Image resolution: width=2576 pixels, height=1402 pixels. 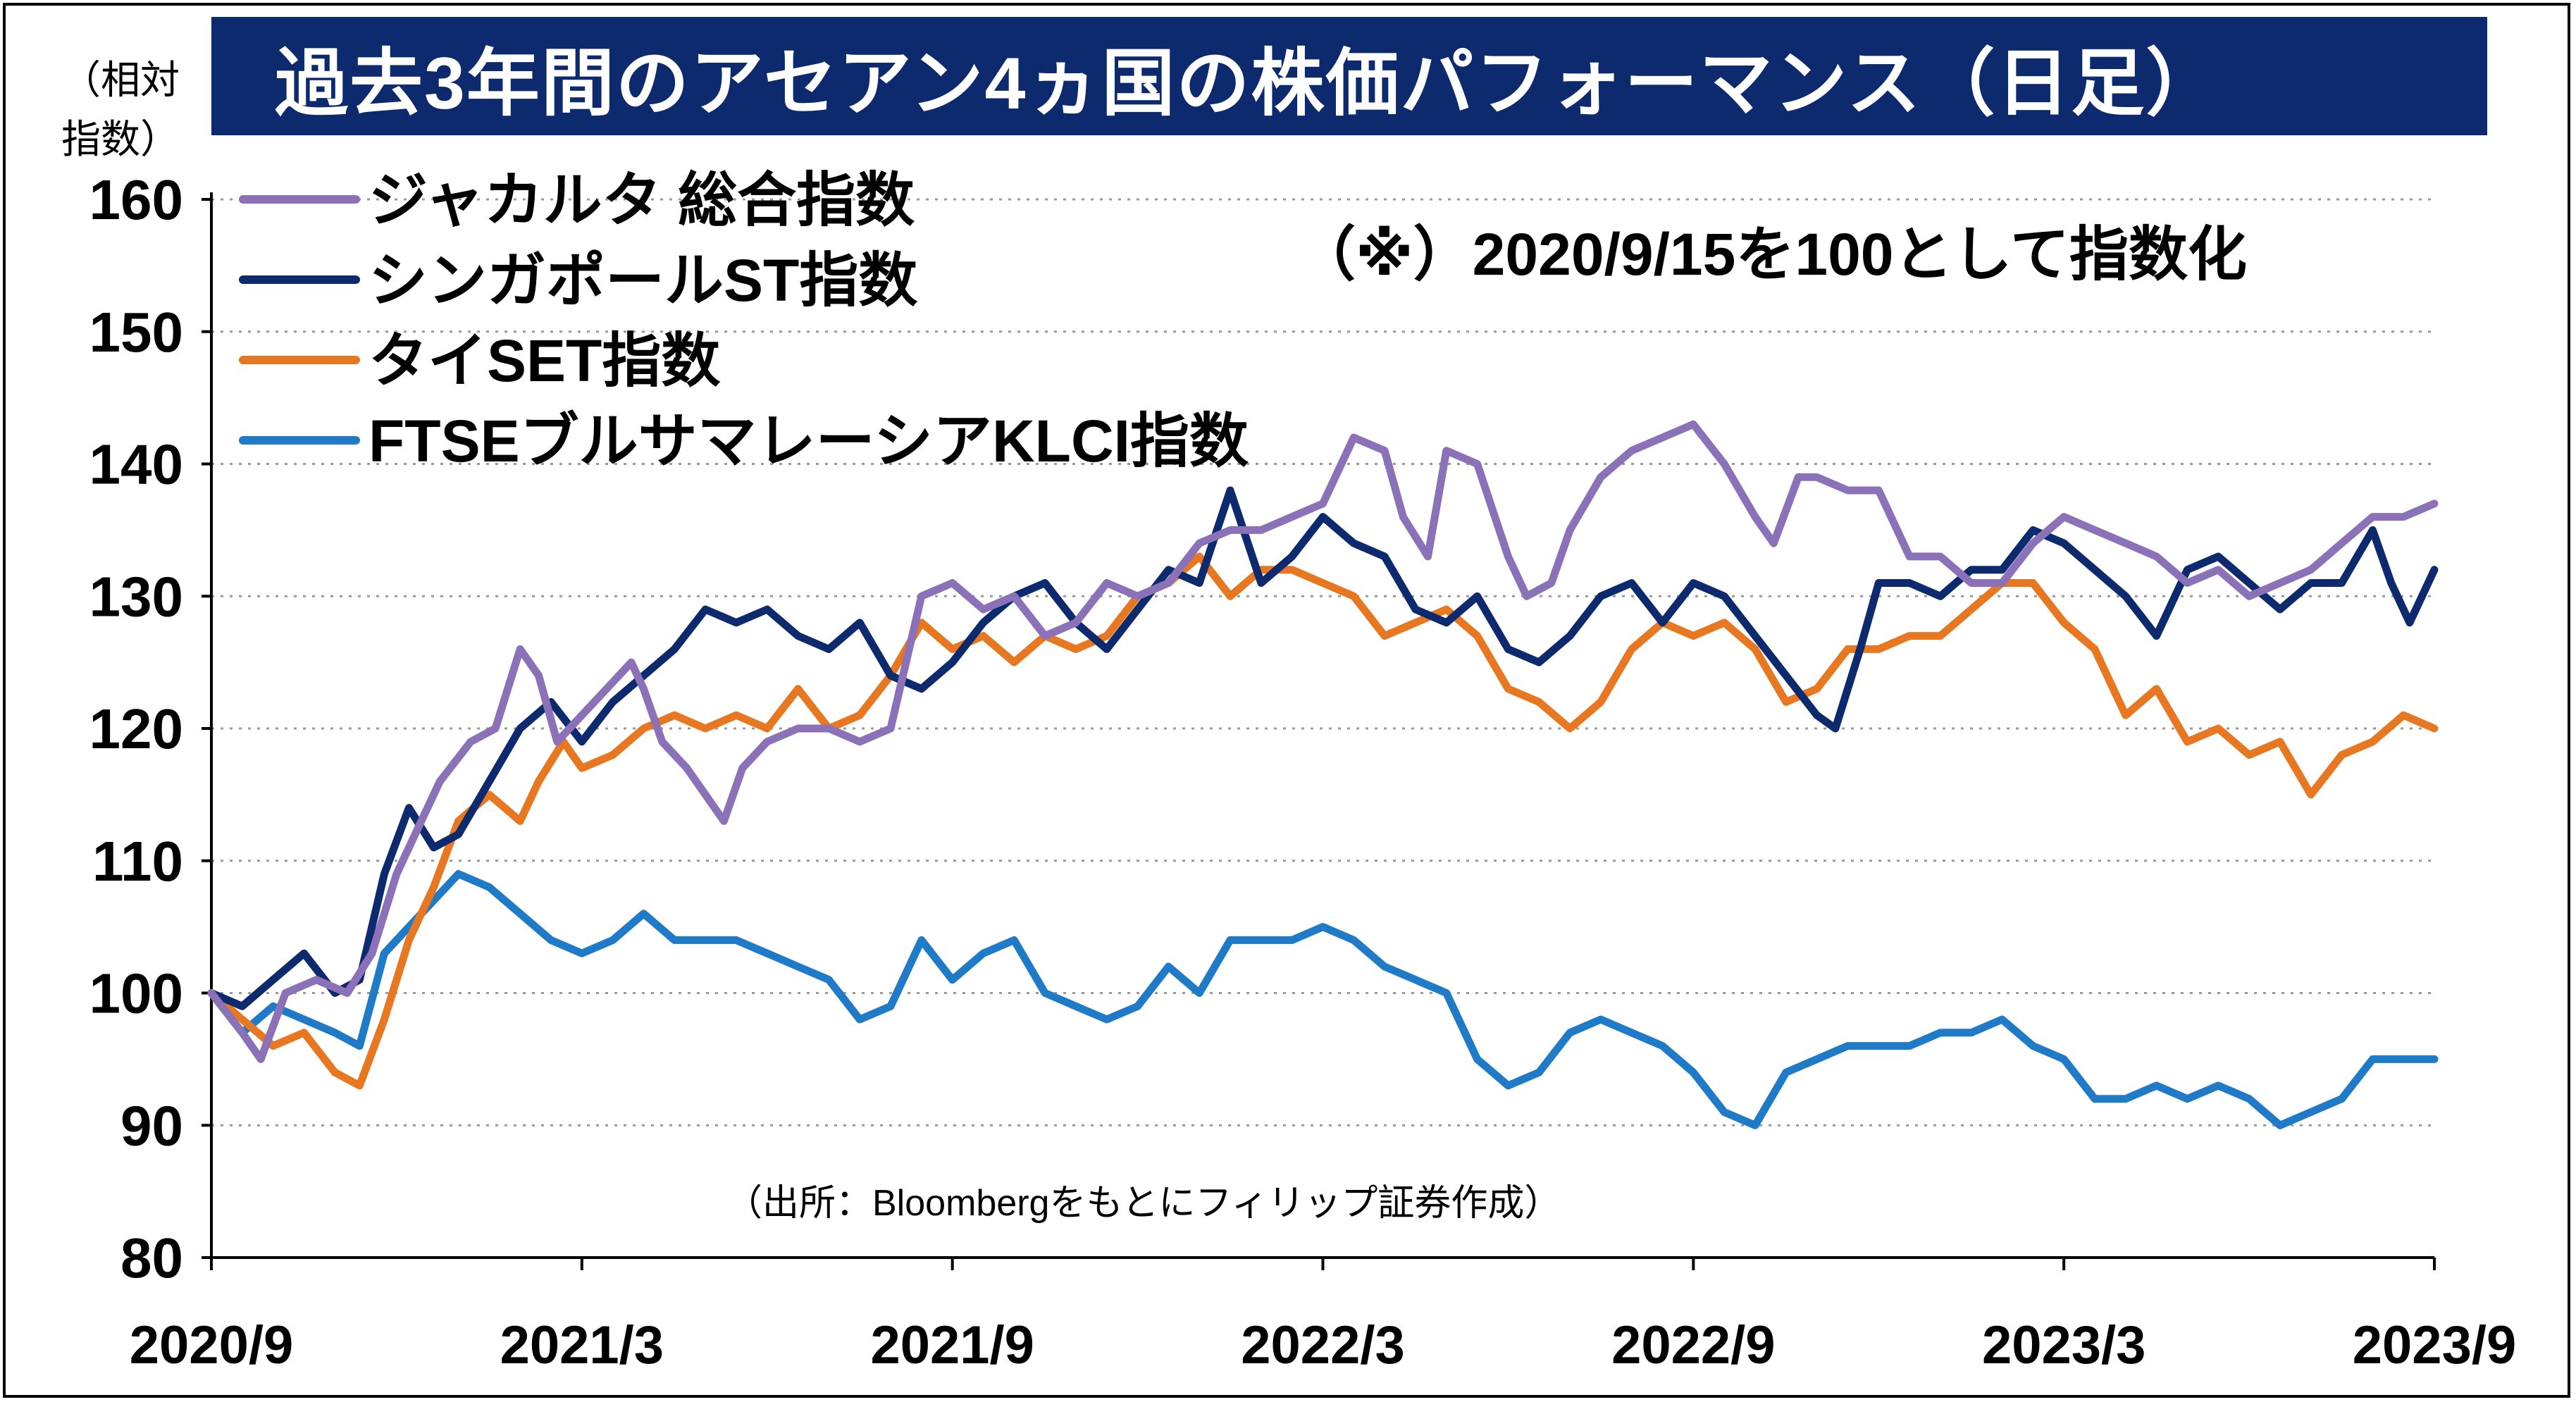 What do you see at coordinates (211, 1345) in the screenshot?
I see `x-tick-label-0: 2020/9` at bounding box center [211, 1345].